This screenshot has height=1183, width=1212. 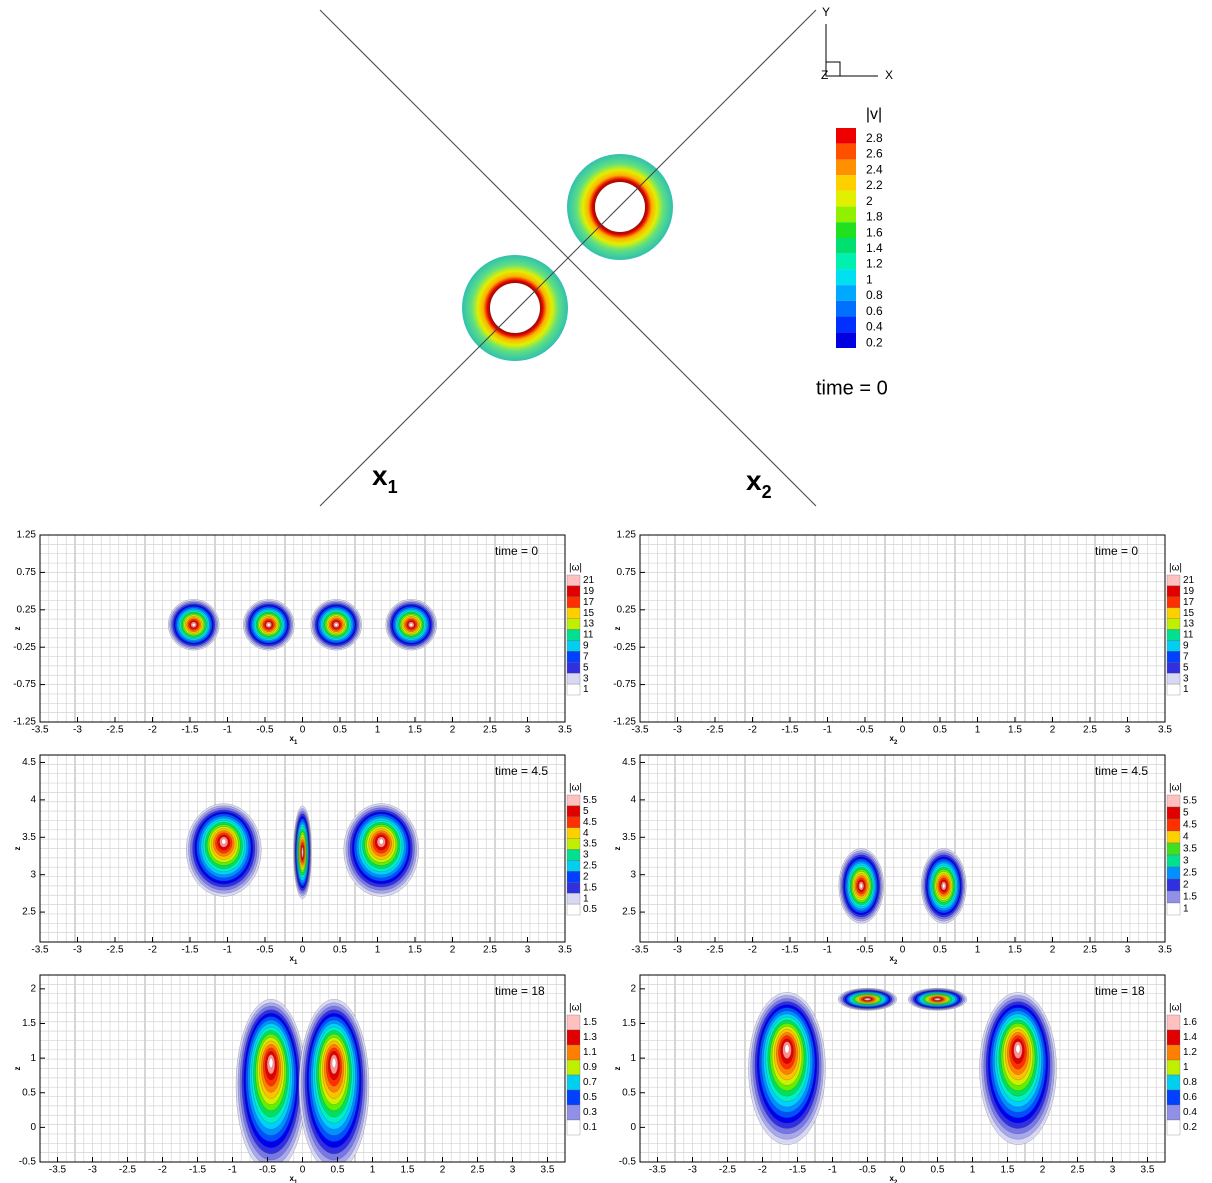 What do you see at coordinates (1190, 1082) in the screenshot?
I see `colorbar-tick-label: 0.8` at bounding box center [1190, 1082].